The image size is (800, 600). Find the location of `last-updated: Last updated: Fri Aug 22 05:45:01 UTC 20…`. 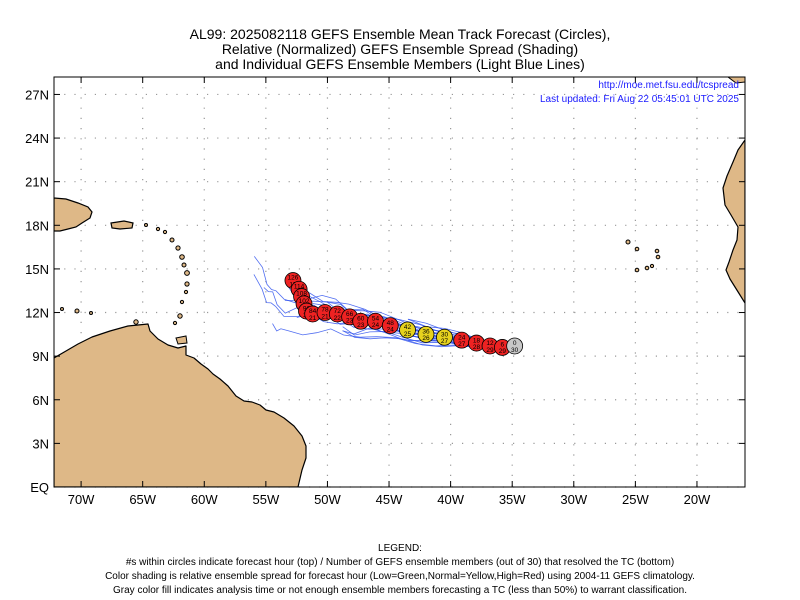

last-updated: Last updated: Fri Aug 22 05:45:01 UTC 20… is located at coordinates (639, 99).